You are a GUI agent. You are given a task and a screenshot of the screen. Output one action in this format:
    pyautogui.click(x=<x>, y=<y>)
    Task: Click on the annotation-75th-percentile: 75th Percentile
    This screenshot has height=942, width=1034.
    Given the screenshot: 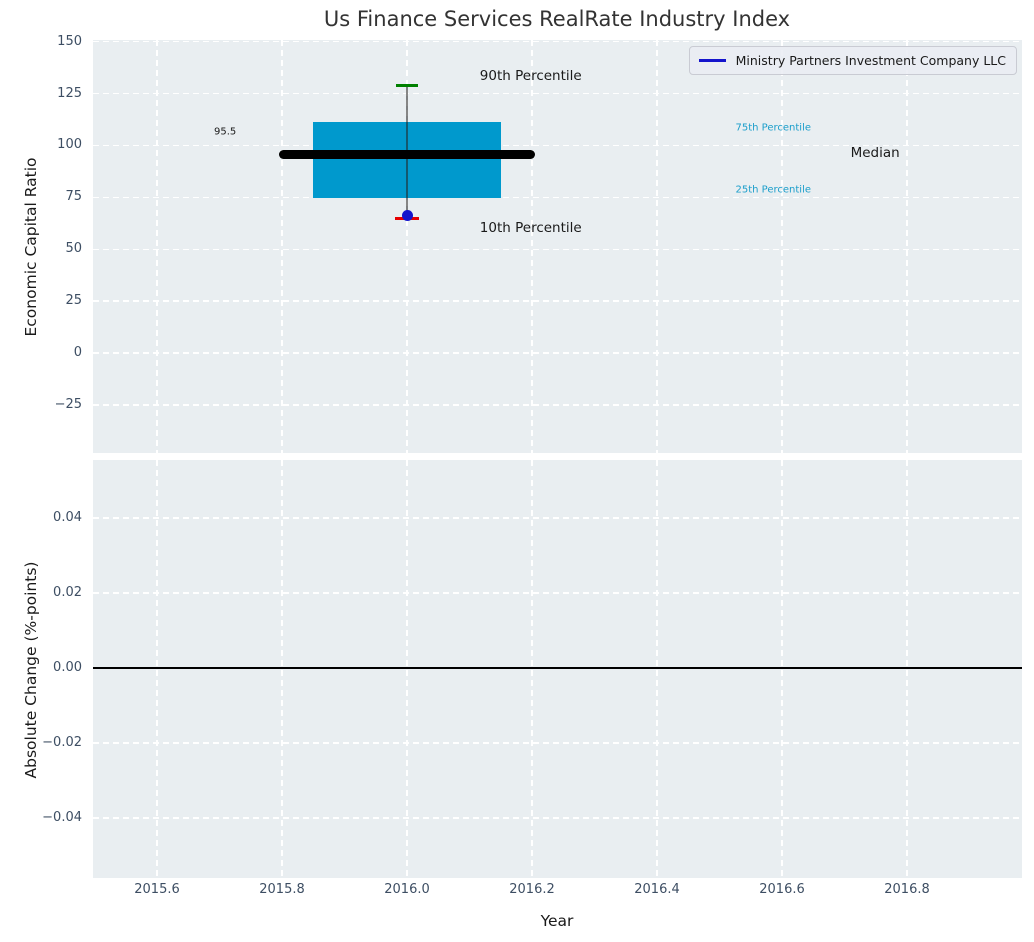 What is the action you would take?
    pyautogui.click(x=773, y=128)
    